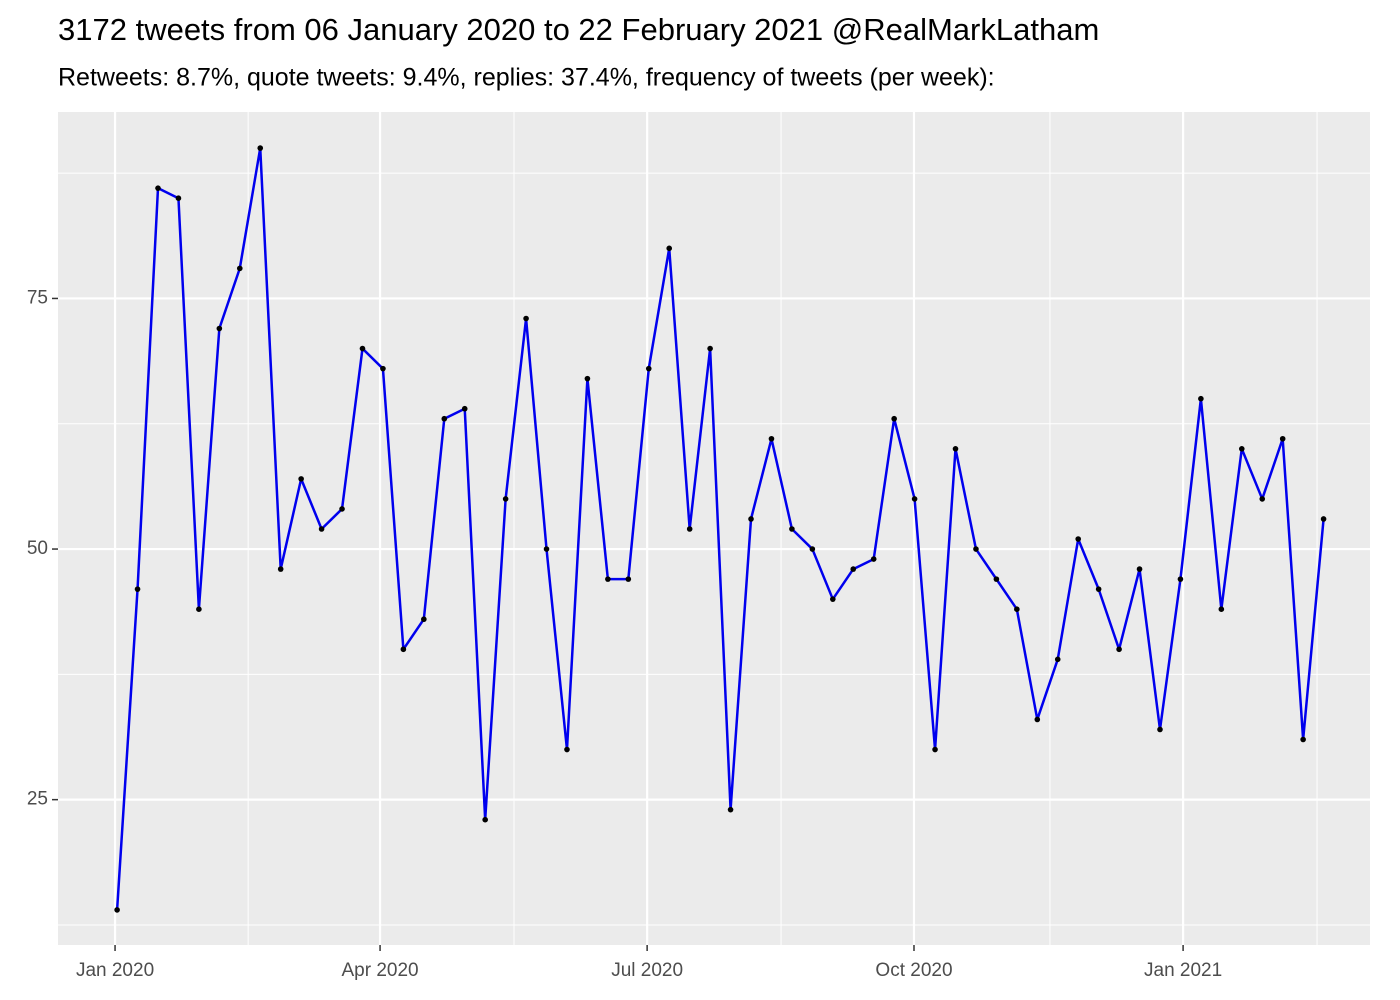 The image size is (1400, 1000). Describe the element at coordinates (37, 548) in the screenshot. I see `y-tick-label: 50` at that location.